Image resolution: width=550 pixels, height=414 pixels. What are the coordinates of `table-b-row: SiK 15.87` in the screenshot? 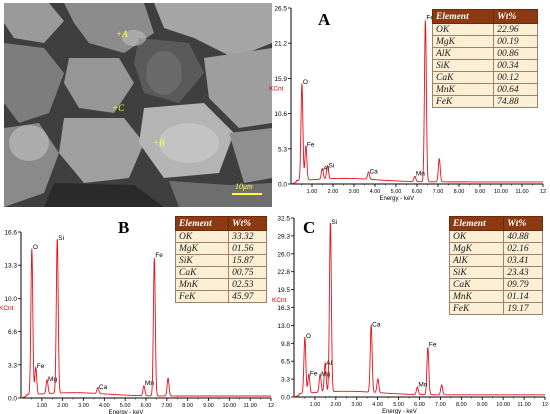 It's located at (220, 260).